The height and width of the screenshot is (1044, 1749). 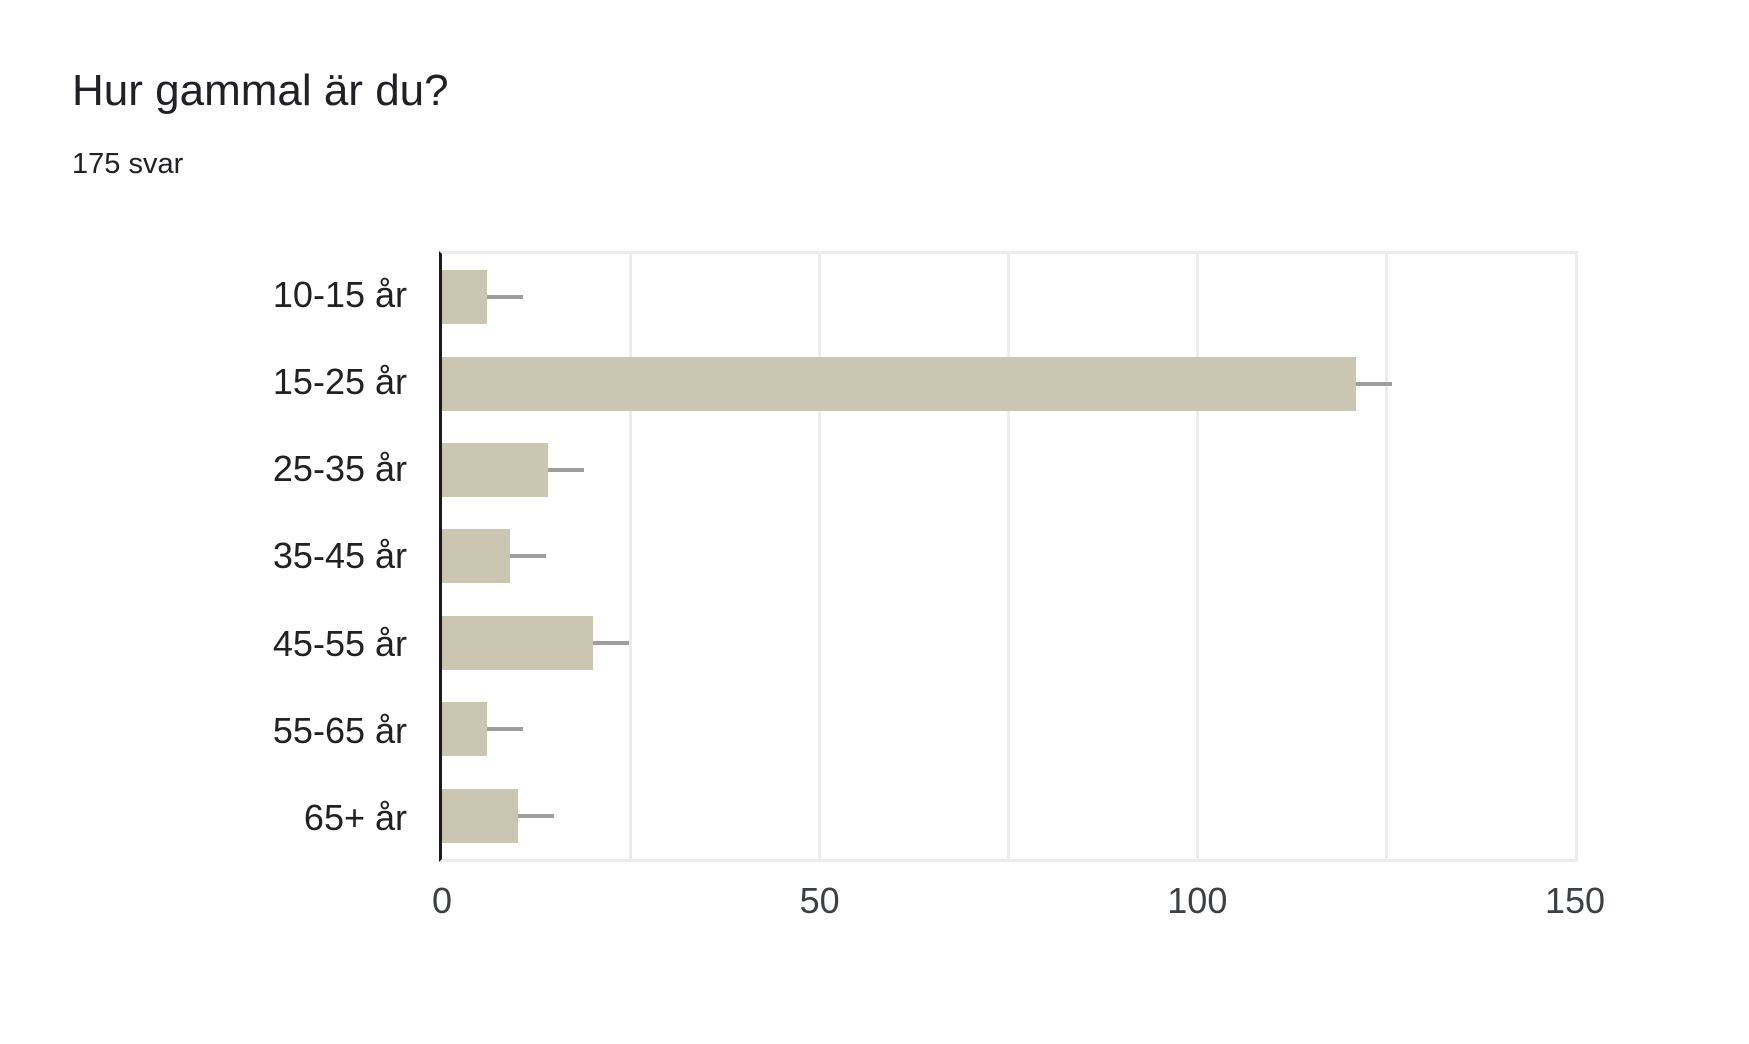 What do you see at coordinates (260, 90) in the screenshot?
I see `question-title: Hur gammal är du?` at bounding box center [260, 90].